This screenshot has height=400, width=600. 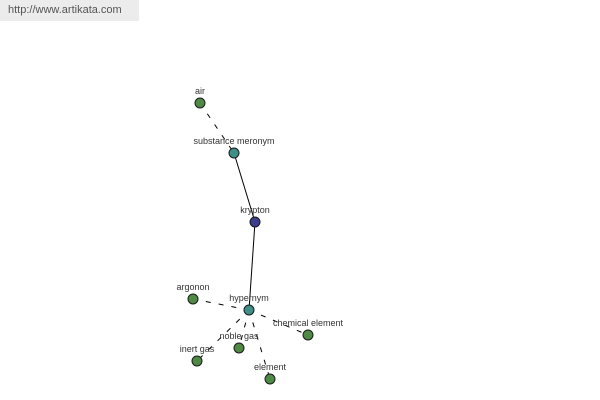 What do you see at coordinates (217, 128) in the screenshot?
I see `edge-air-substance-meronym` at bounding box center [217, 128].